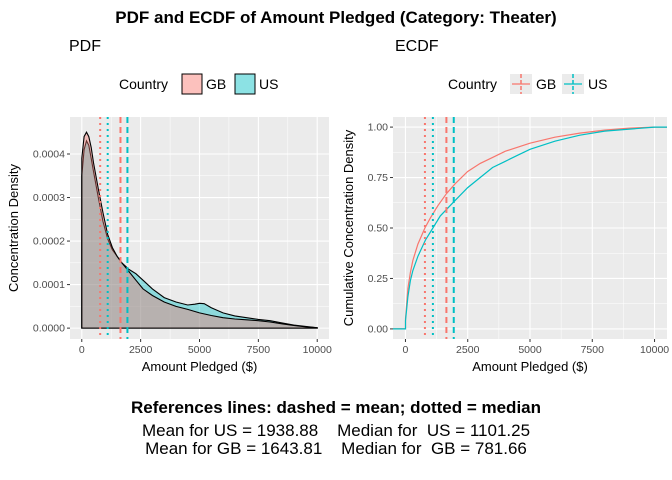 The width and height of the screenshot is (672, 480). Describe the element at coordinates (82, 350) in the screenshot. I see `pdf-xtick-label: 0` at that location.